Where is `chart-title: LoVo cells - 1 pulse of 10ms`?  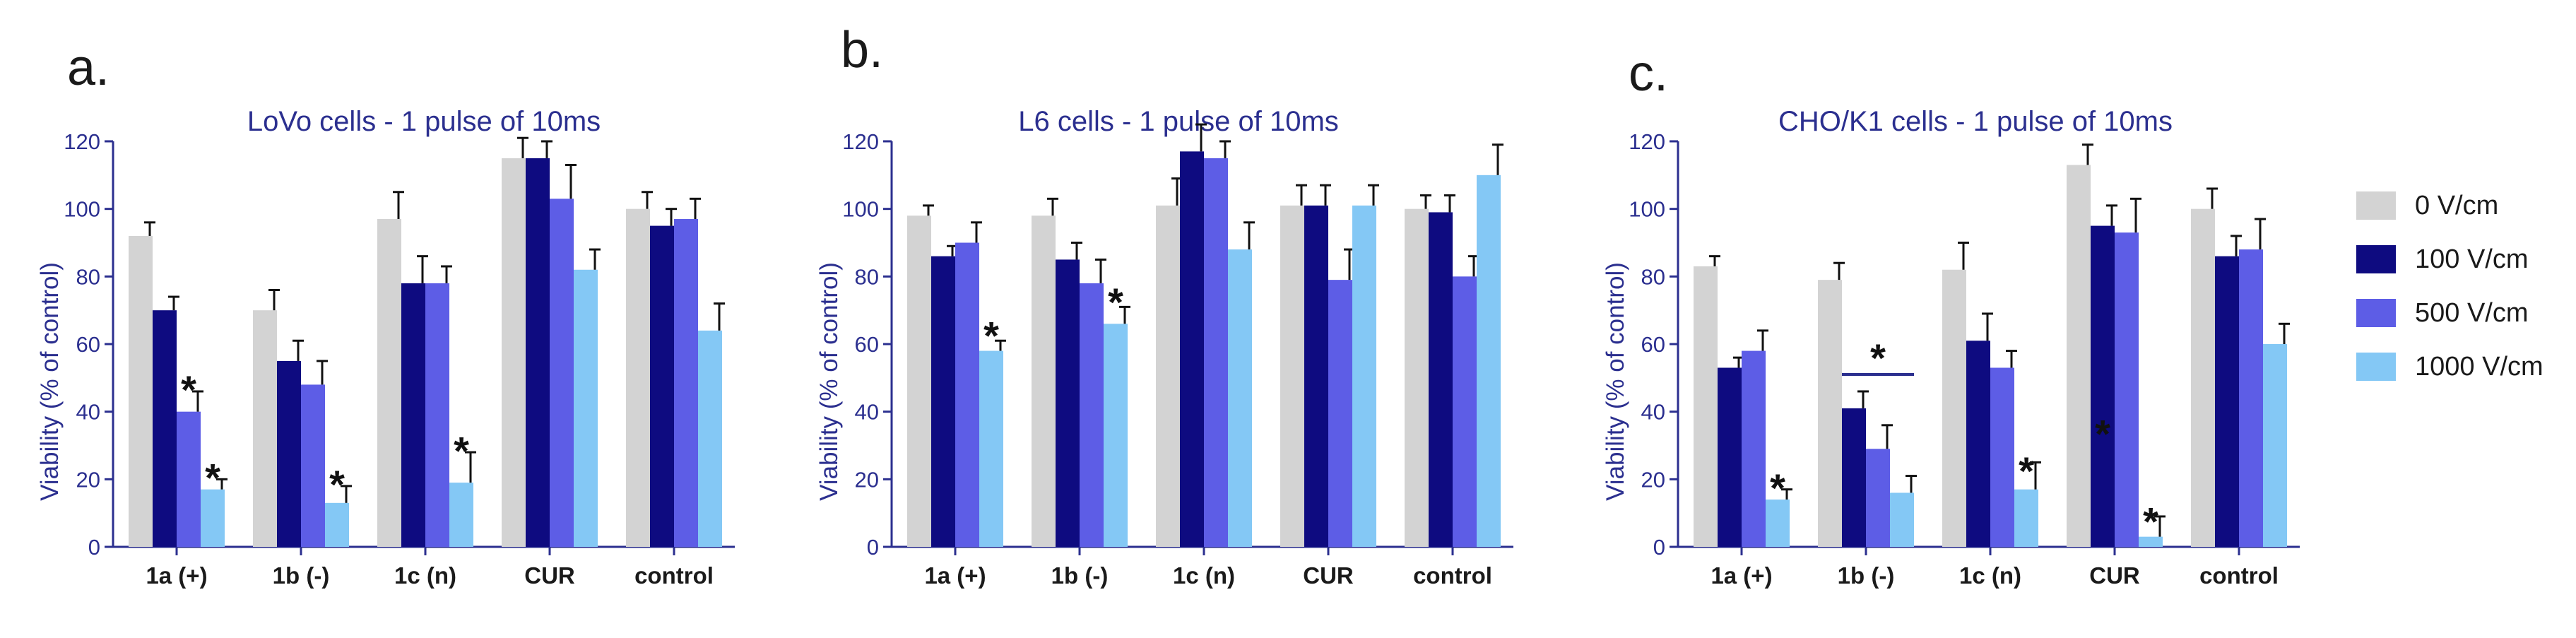
chart-title: LoVo cells - 1 pulse of 10ms is located at coordinates (424, 121).